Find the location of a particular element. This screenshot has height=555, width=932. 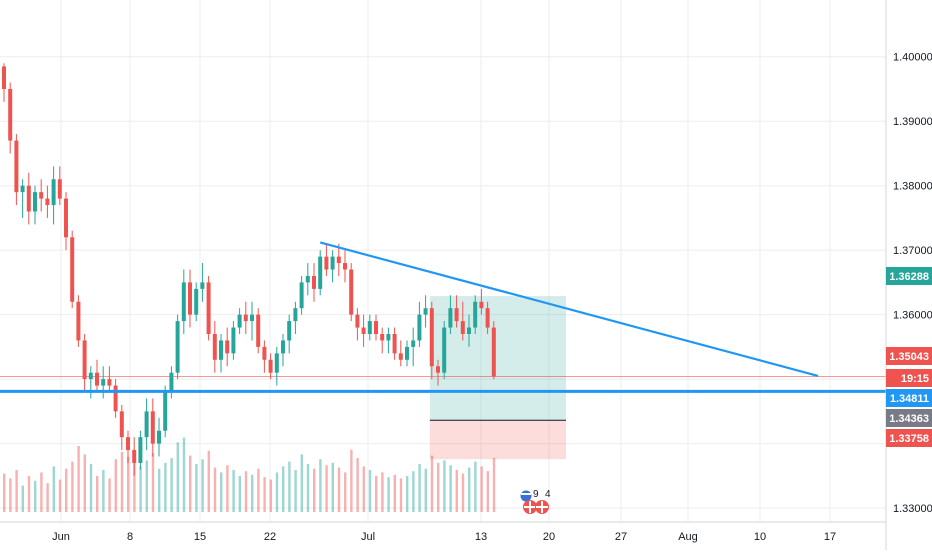

position-profit-zone is located at coordinates (497, 358).